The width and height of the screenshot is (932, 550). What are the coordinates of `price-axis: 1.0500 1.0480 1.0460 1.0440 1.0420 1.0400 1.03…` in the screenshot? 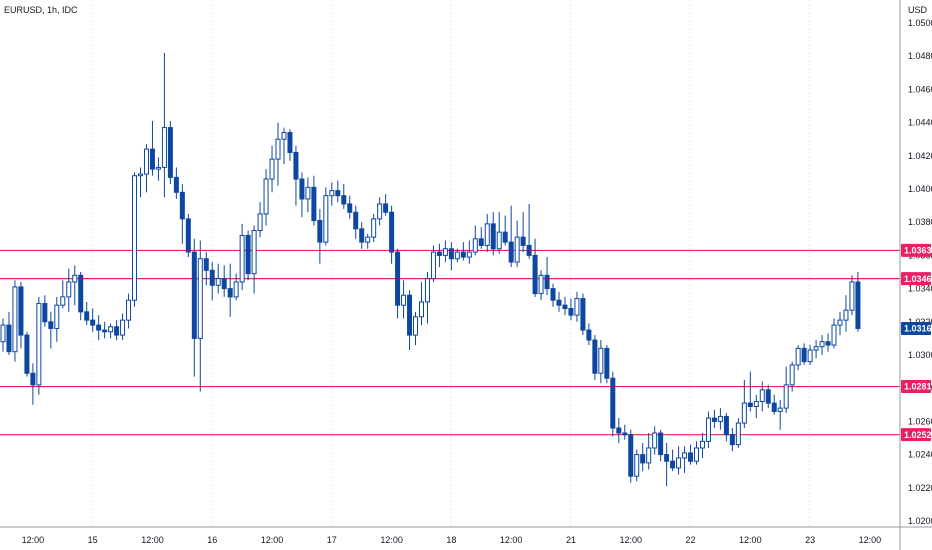 It's located at (920, 272).